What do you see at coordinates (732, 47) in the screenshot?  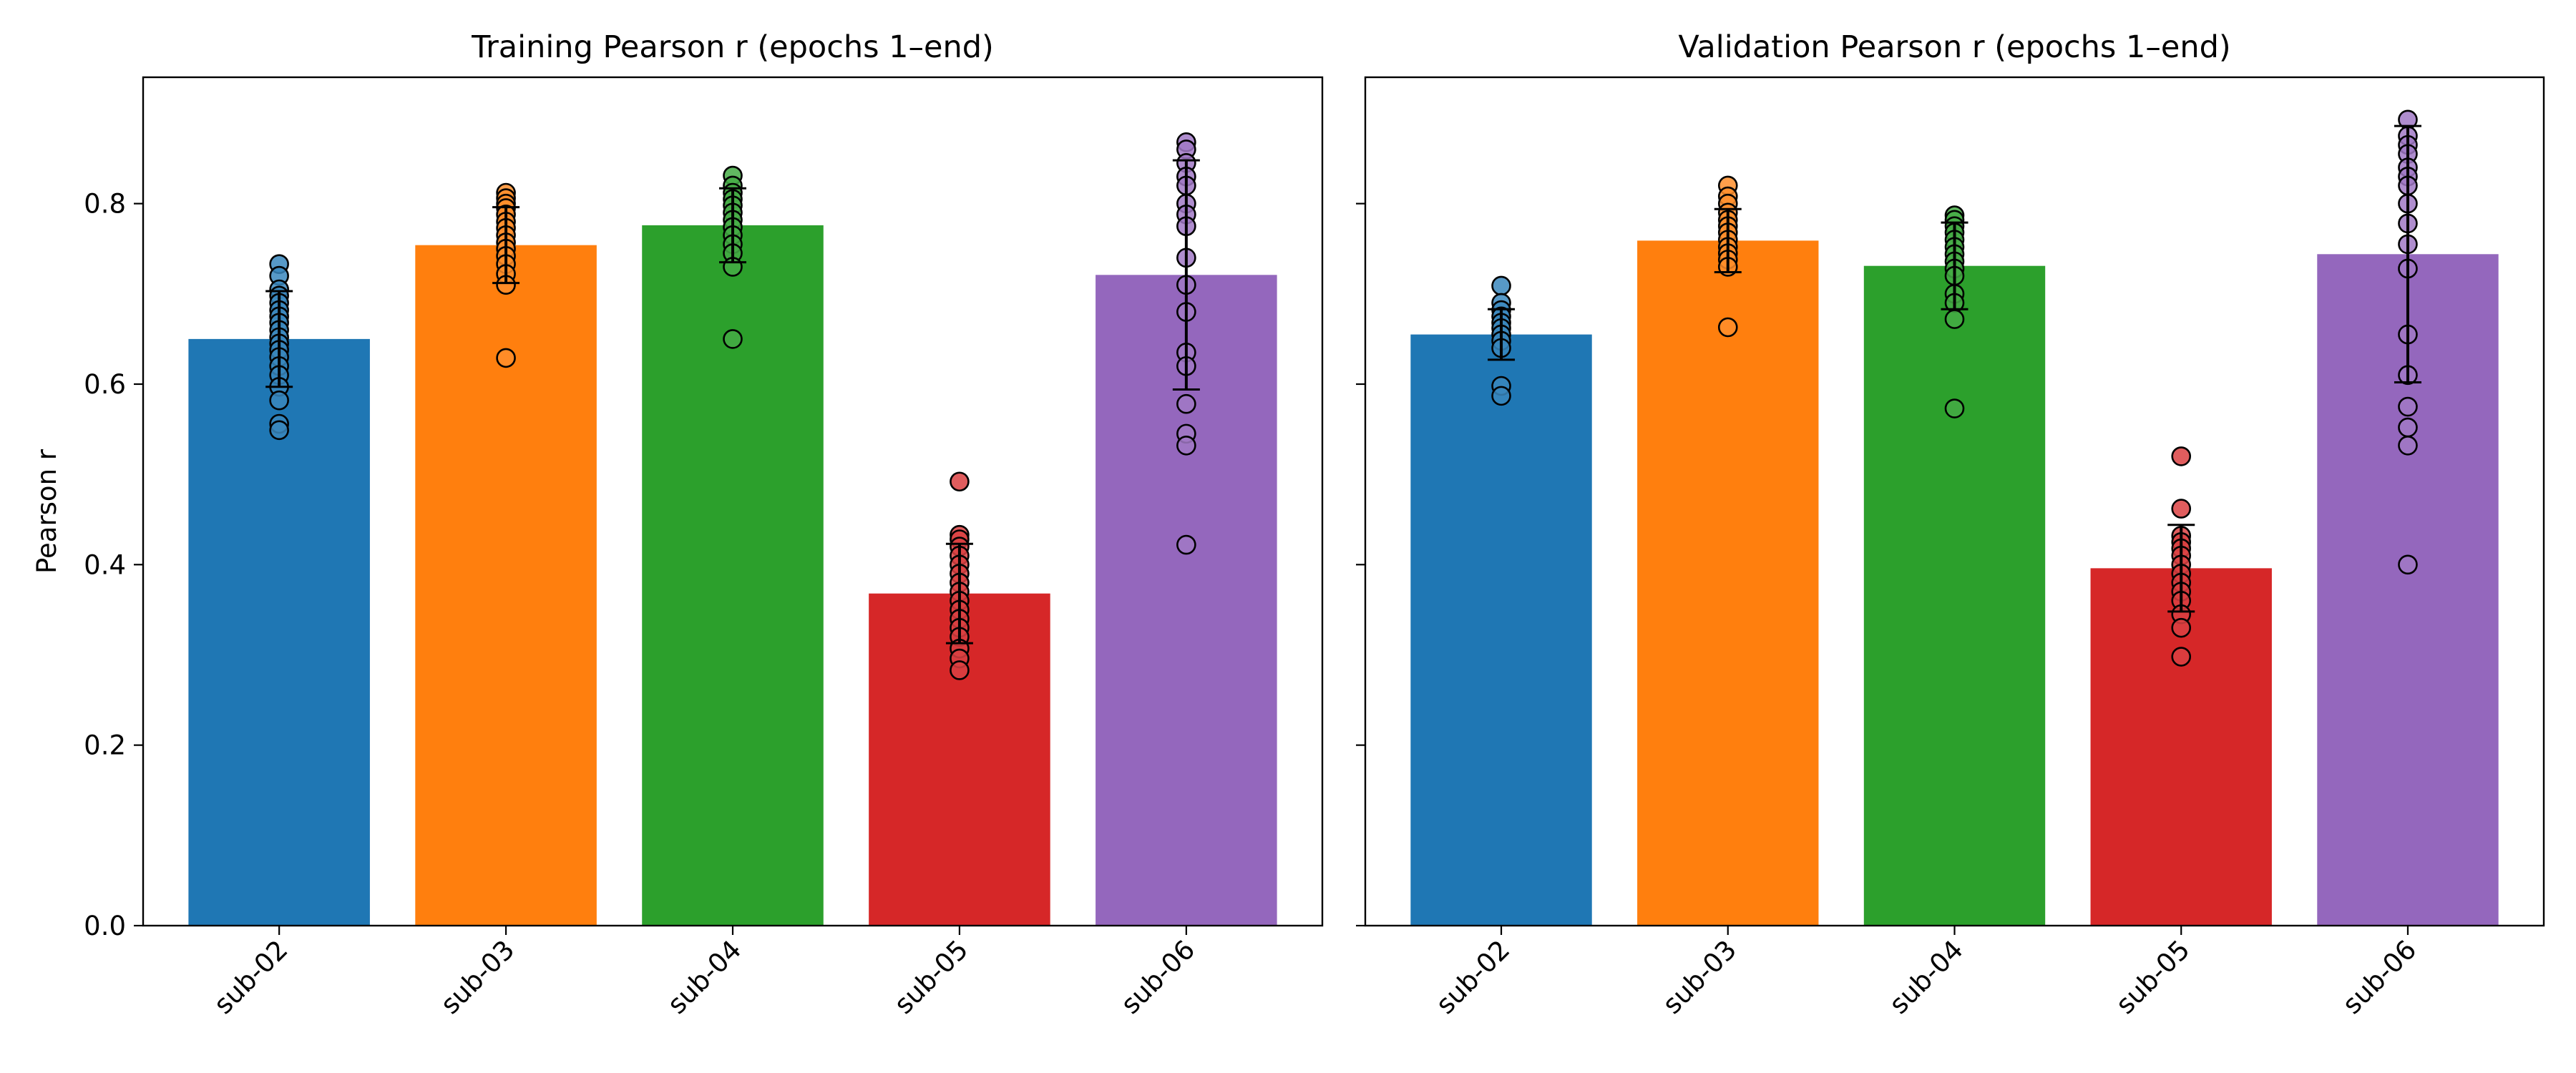 I see `panel-title: Training Pearson r (epochs 1–end)` at bounding box center [732, 47].